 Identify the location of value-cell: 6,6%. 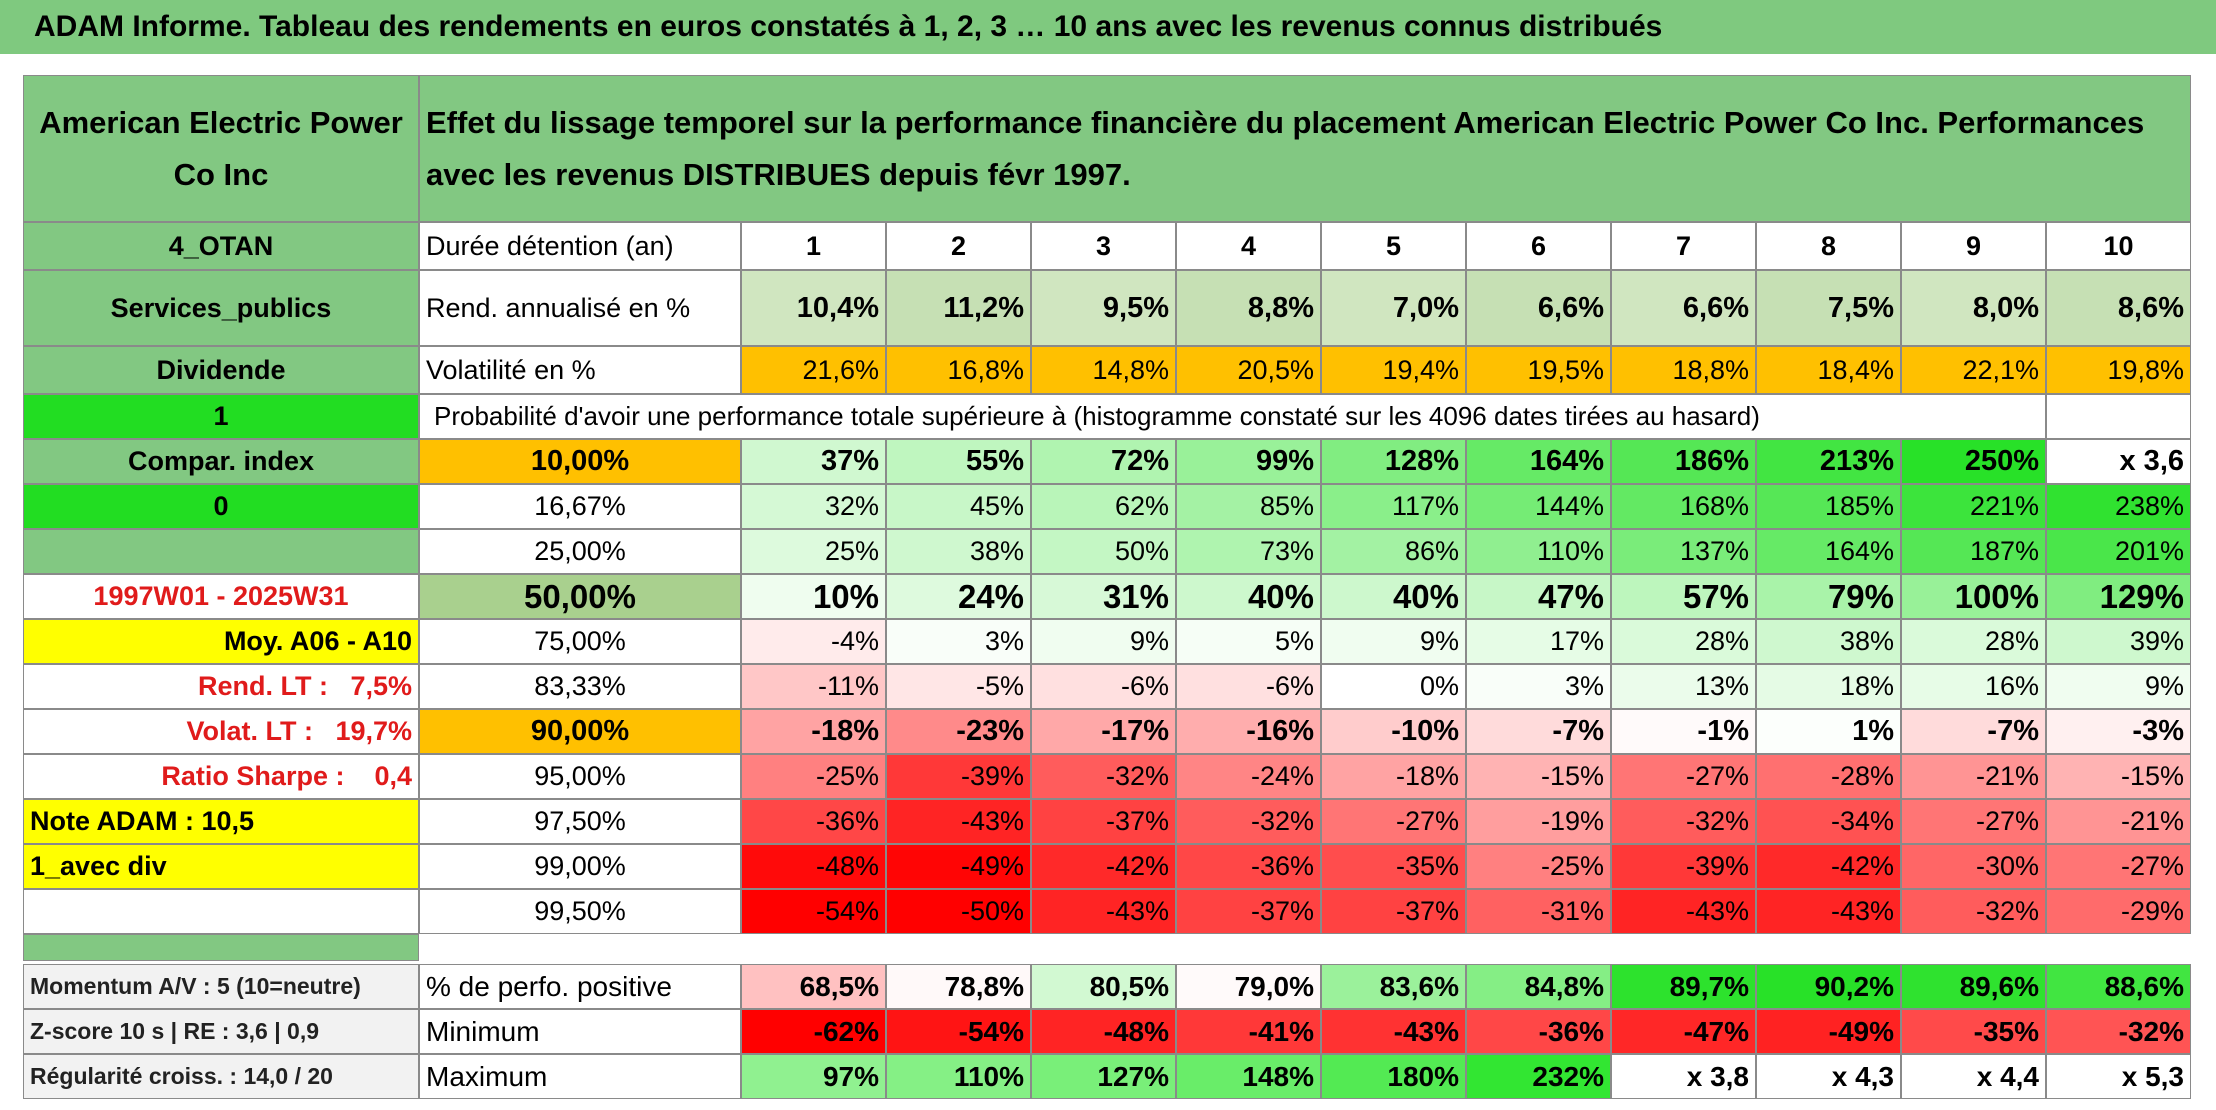
(1683, 308).